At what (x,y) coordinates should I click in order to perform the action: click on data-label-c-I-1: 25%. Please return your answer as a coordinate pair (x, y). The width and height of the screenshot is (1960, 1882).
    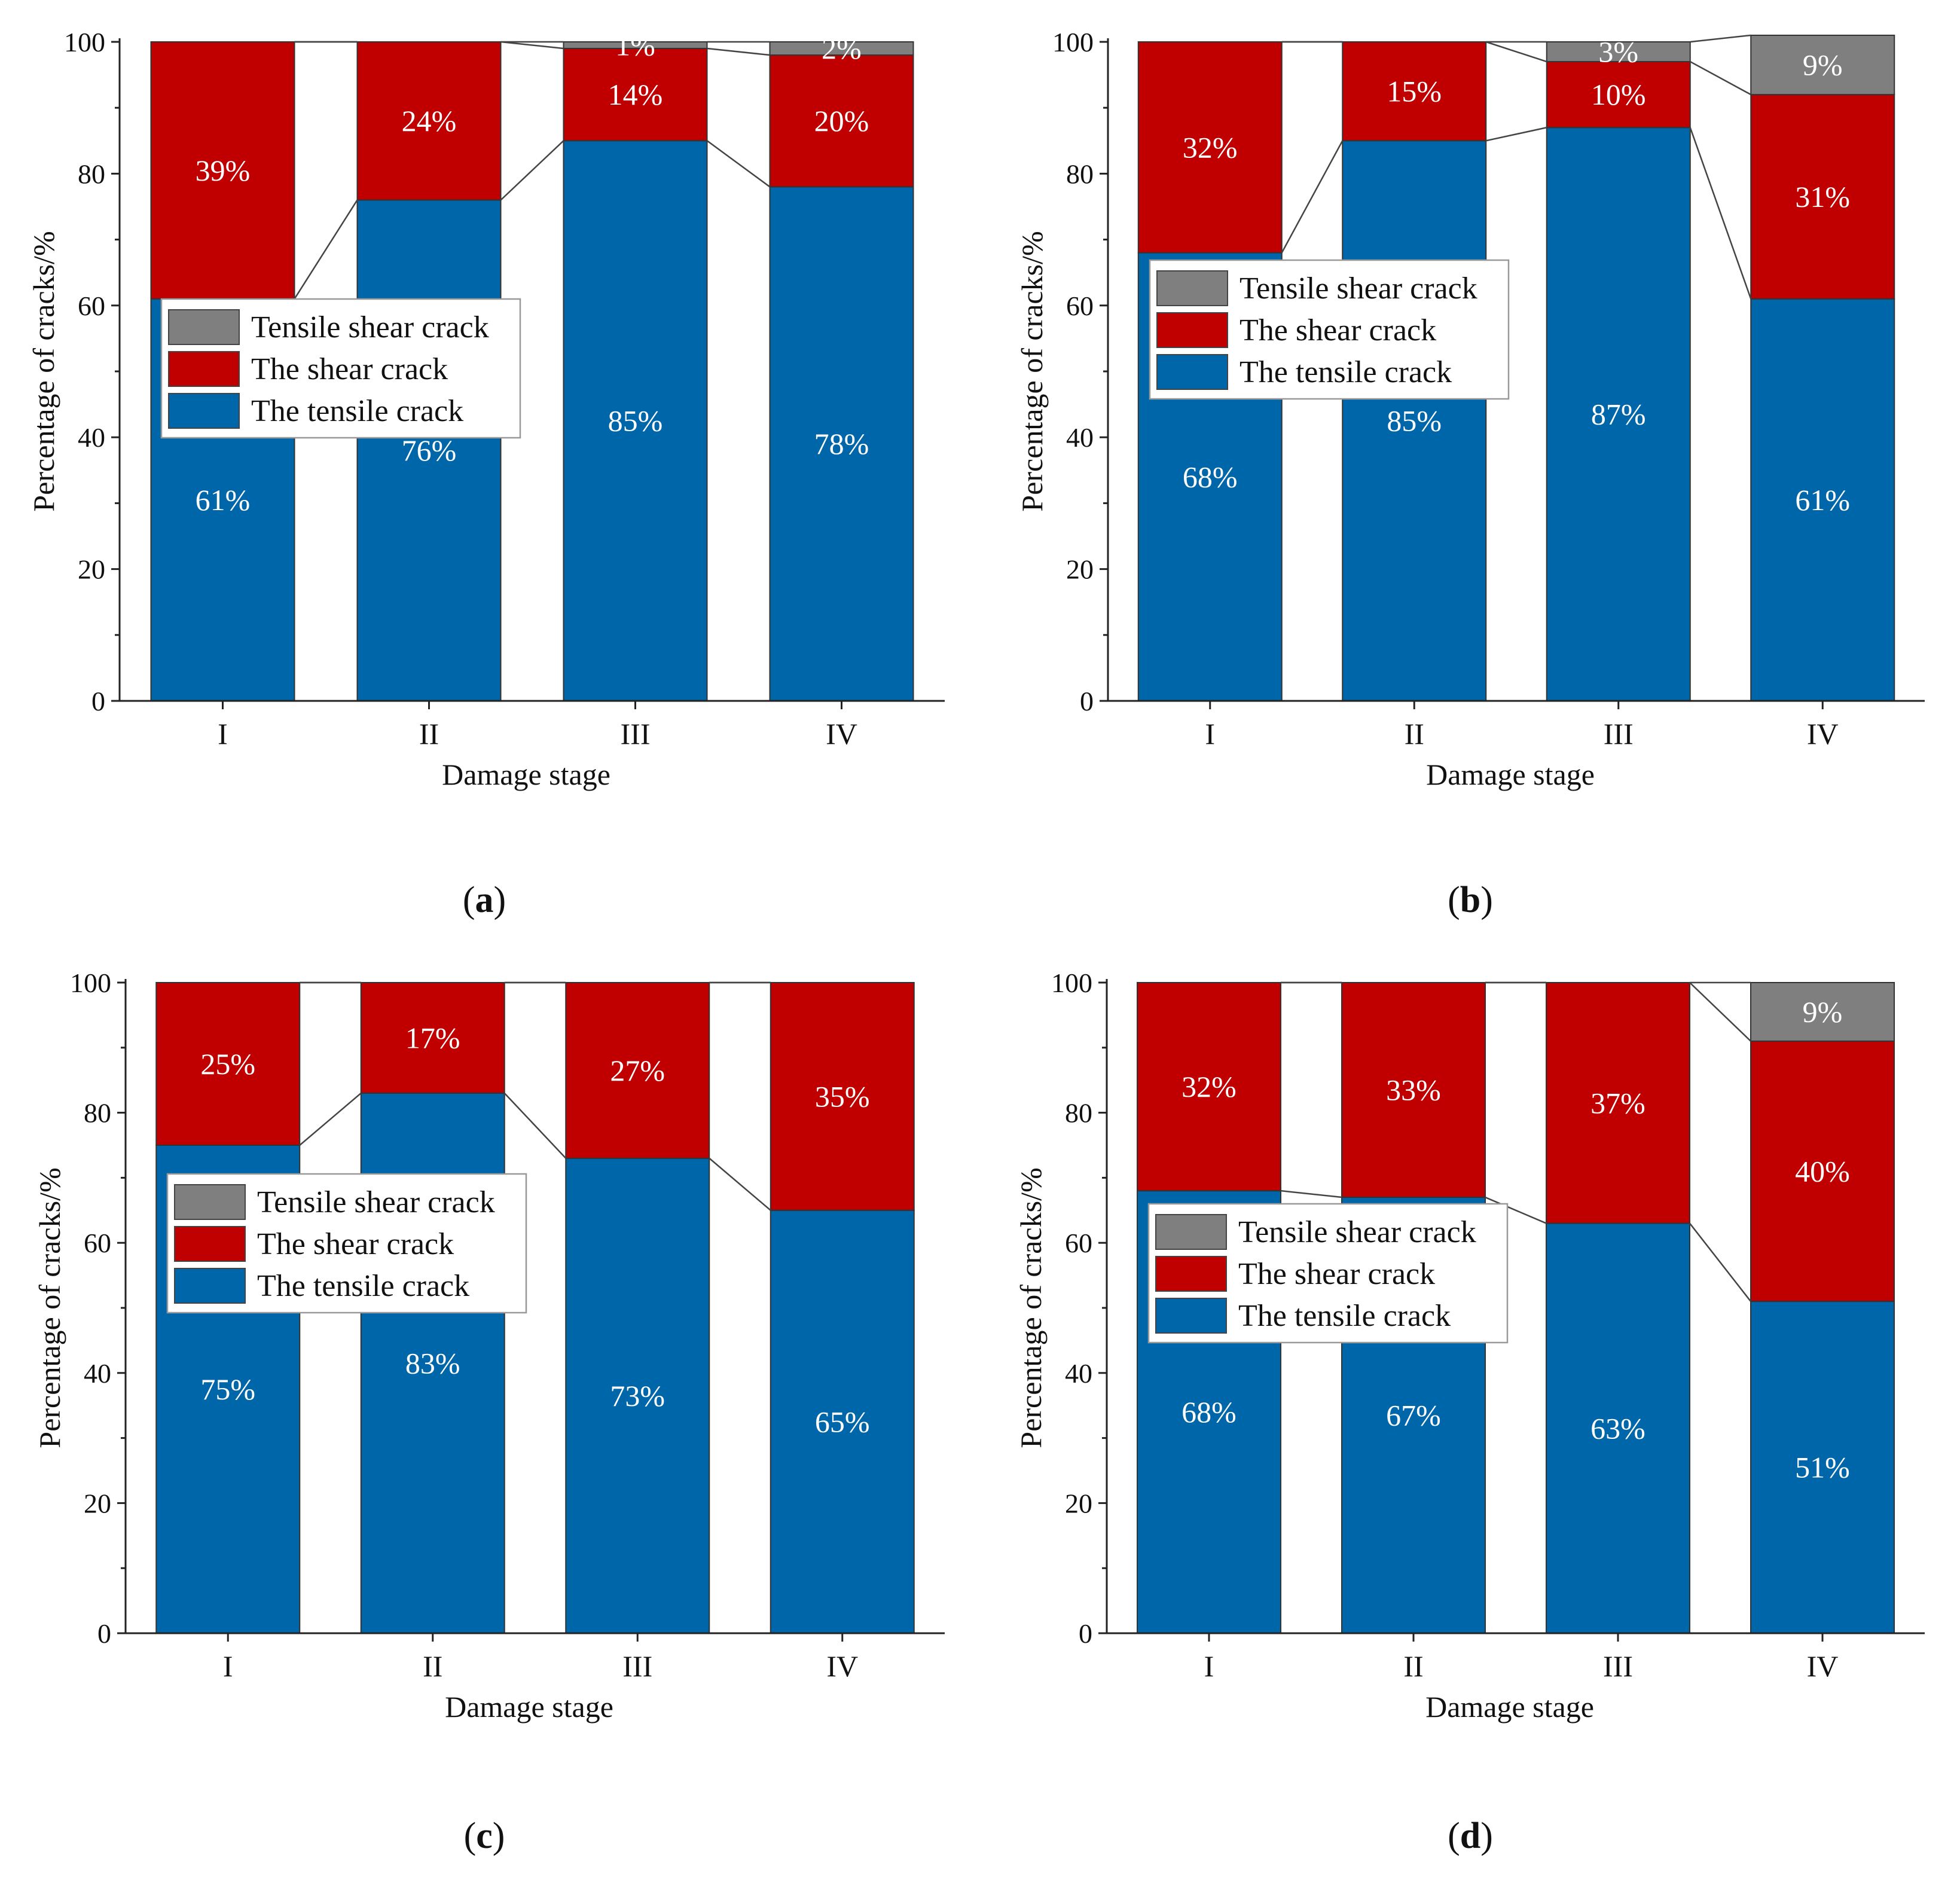
    Looking at the image, I should click on (227, 1064).